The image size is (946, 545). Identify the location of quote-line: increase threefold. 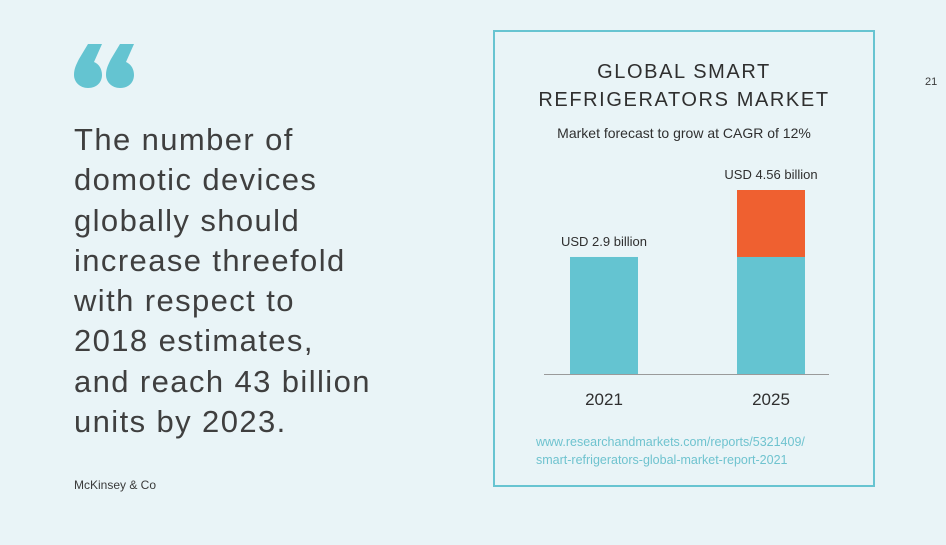
(210, 260).